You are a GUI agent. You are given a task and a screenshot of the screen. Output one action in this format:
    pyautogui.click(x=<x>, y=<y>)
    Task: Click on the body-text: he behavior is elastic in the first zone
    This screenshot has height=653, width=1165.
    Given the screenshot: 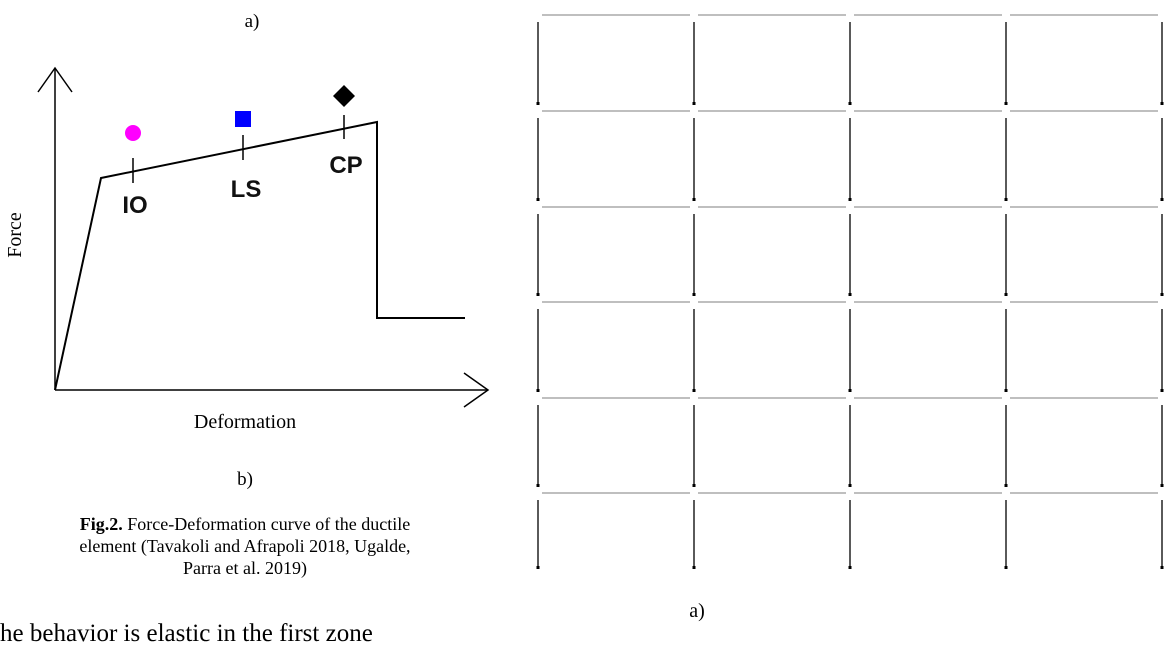 What is the action you would take?
    pyautogui.click(x=186, y=633)
    